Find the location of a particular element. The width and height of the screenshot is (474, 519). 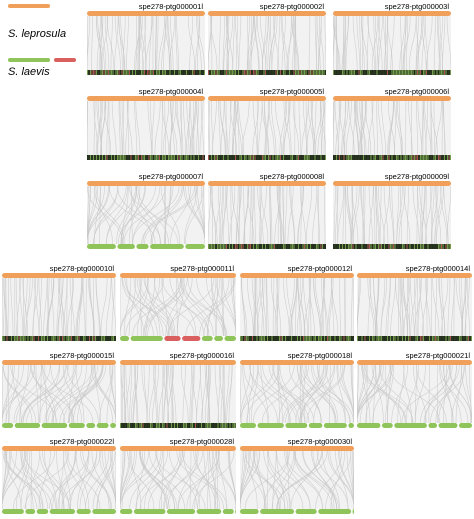

synteny-panel: spe278-ptg000008l is located at coordinates (267, 213).